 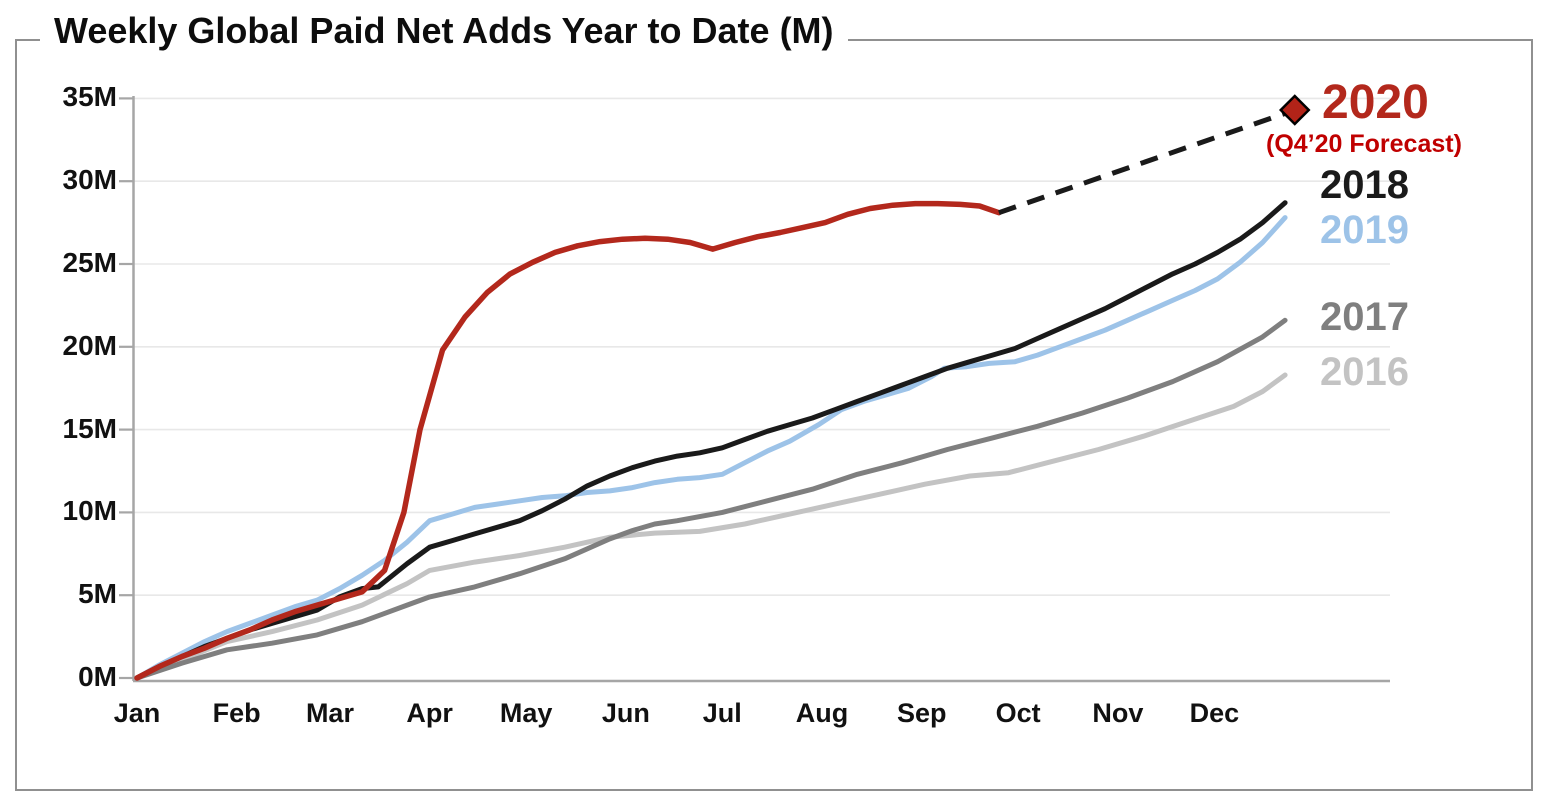 I want to click on y-axis-label-5M: 5M, so click(x=97, y=594).